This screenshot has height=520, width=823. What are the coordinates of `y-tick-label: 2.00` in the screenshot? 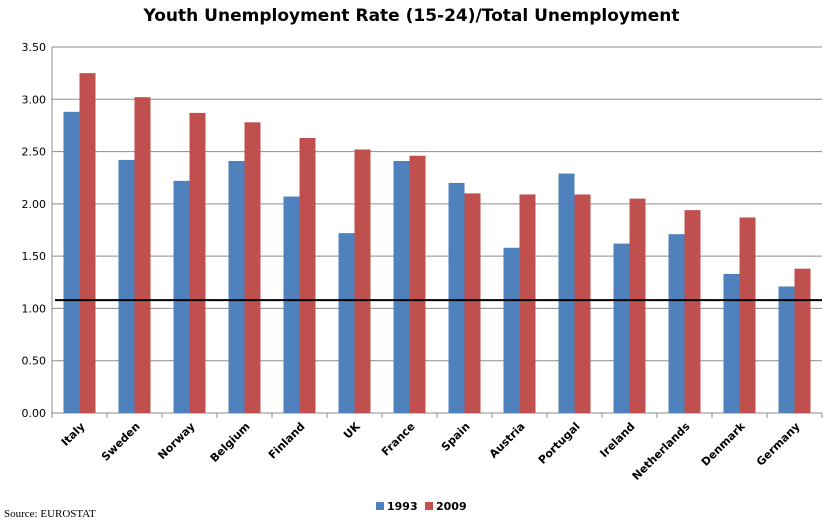 It's located at (34, 204).